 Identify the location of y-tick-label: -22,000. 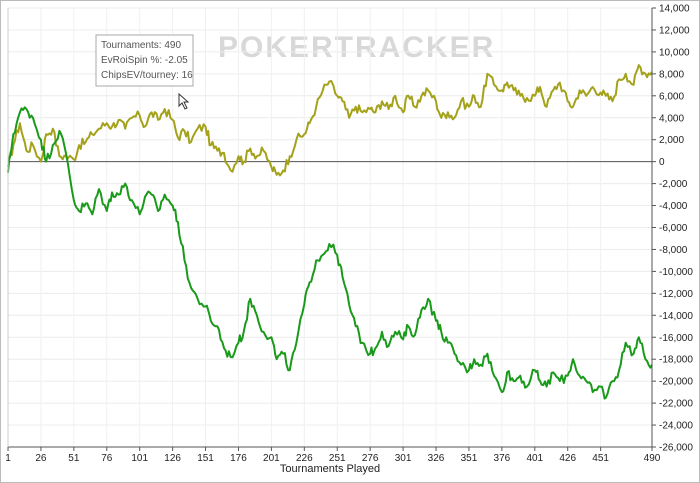
(676, 404).